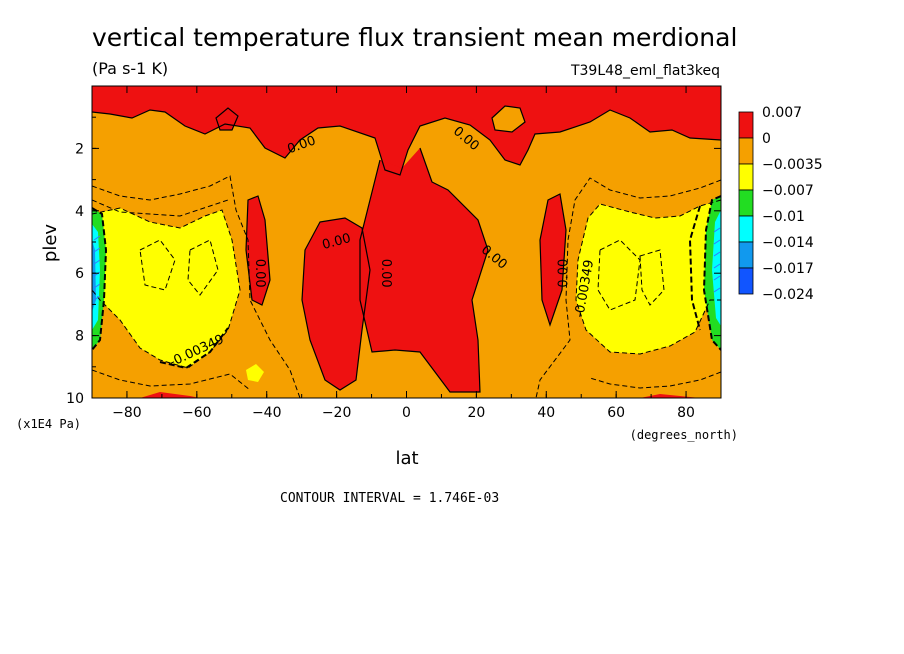  I want to click on colorbar-label: −0.007, so click(788, 191).